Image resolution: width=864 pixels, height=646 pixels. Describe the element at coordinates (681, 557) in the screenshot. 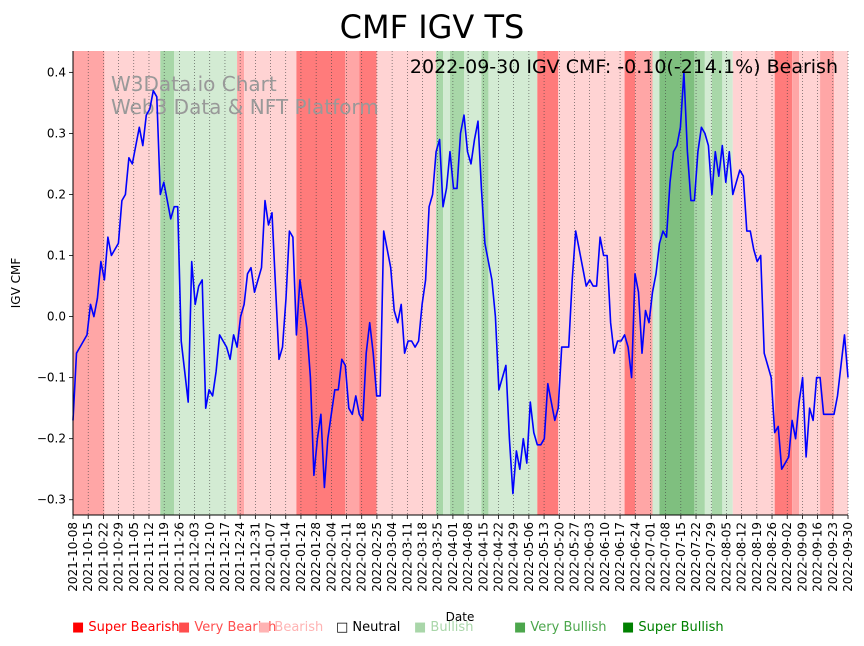

I see `x-tick-label: 2022-07-15` at that location.